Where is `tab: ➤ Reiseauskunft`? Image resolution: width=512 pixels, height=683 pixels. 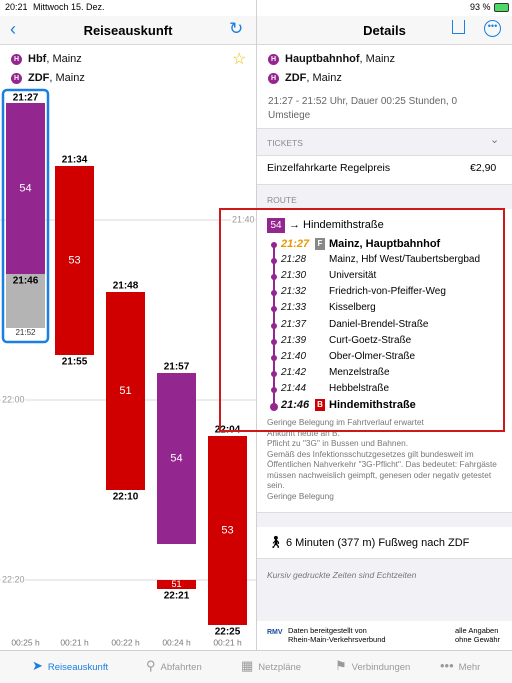 tab: ➤ Reiseauskunft is located at coordinates (70, 666).